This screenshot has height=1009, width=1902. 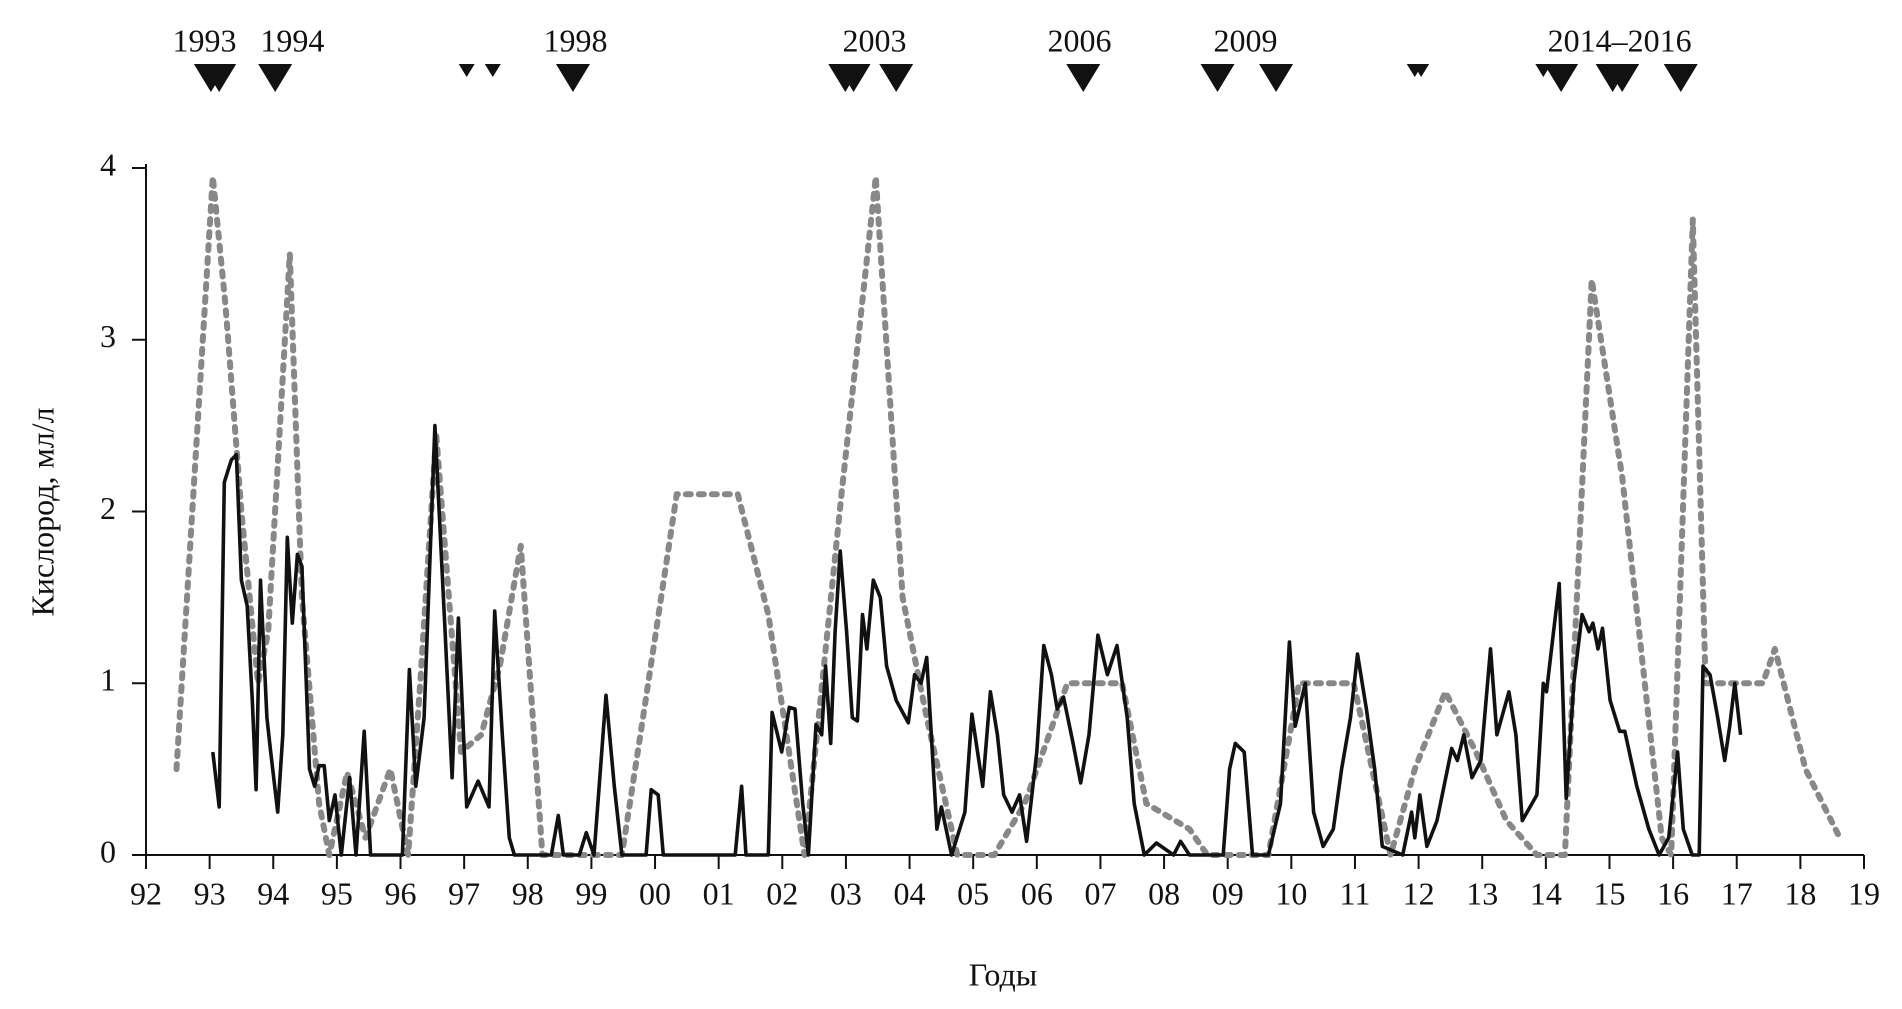 What do you see at coordinates (292, 40) in the screenshot?
I see `year-annotation: 1994` at bounding box center [292, 40].